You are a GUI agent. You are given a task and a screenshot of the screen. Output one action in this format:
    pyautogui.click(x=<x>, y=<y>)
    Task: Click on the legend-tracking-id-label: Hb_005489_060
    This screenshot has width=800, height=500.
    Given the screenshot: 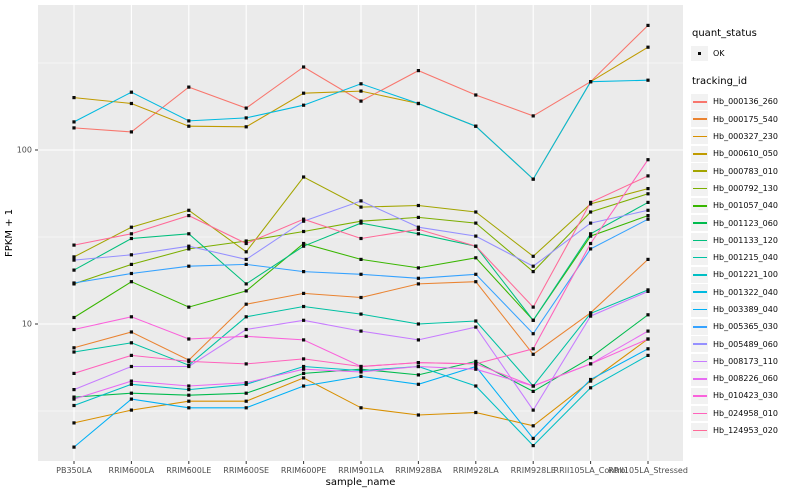 What is the action you would take?
    pyautogui.click(x=745, y=344)
    